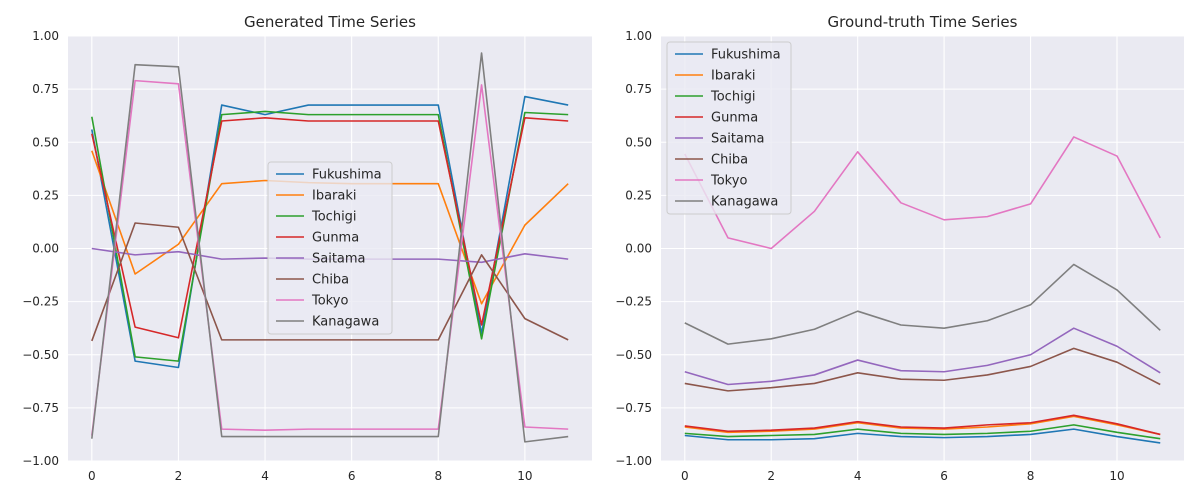  I want to click on series-line-tochigi, so click(922, 432).